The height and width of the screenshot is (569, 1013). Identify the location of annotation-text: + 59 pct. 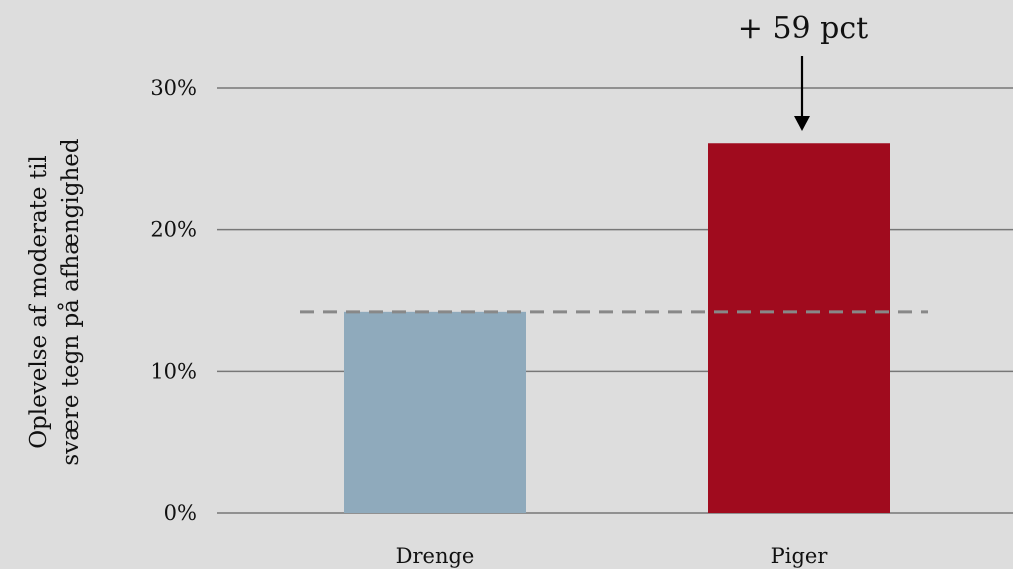
(803, 28).